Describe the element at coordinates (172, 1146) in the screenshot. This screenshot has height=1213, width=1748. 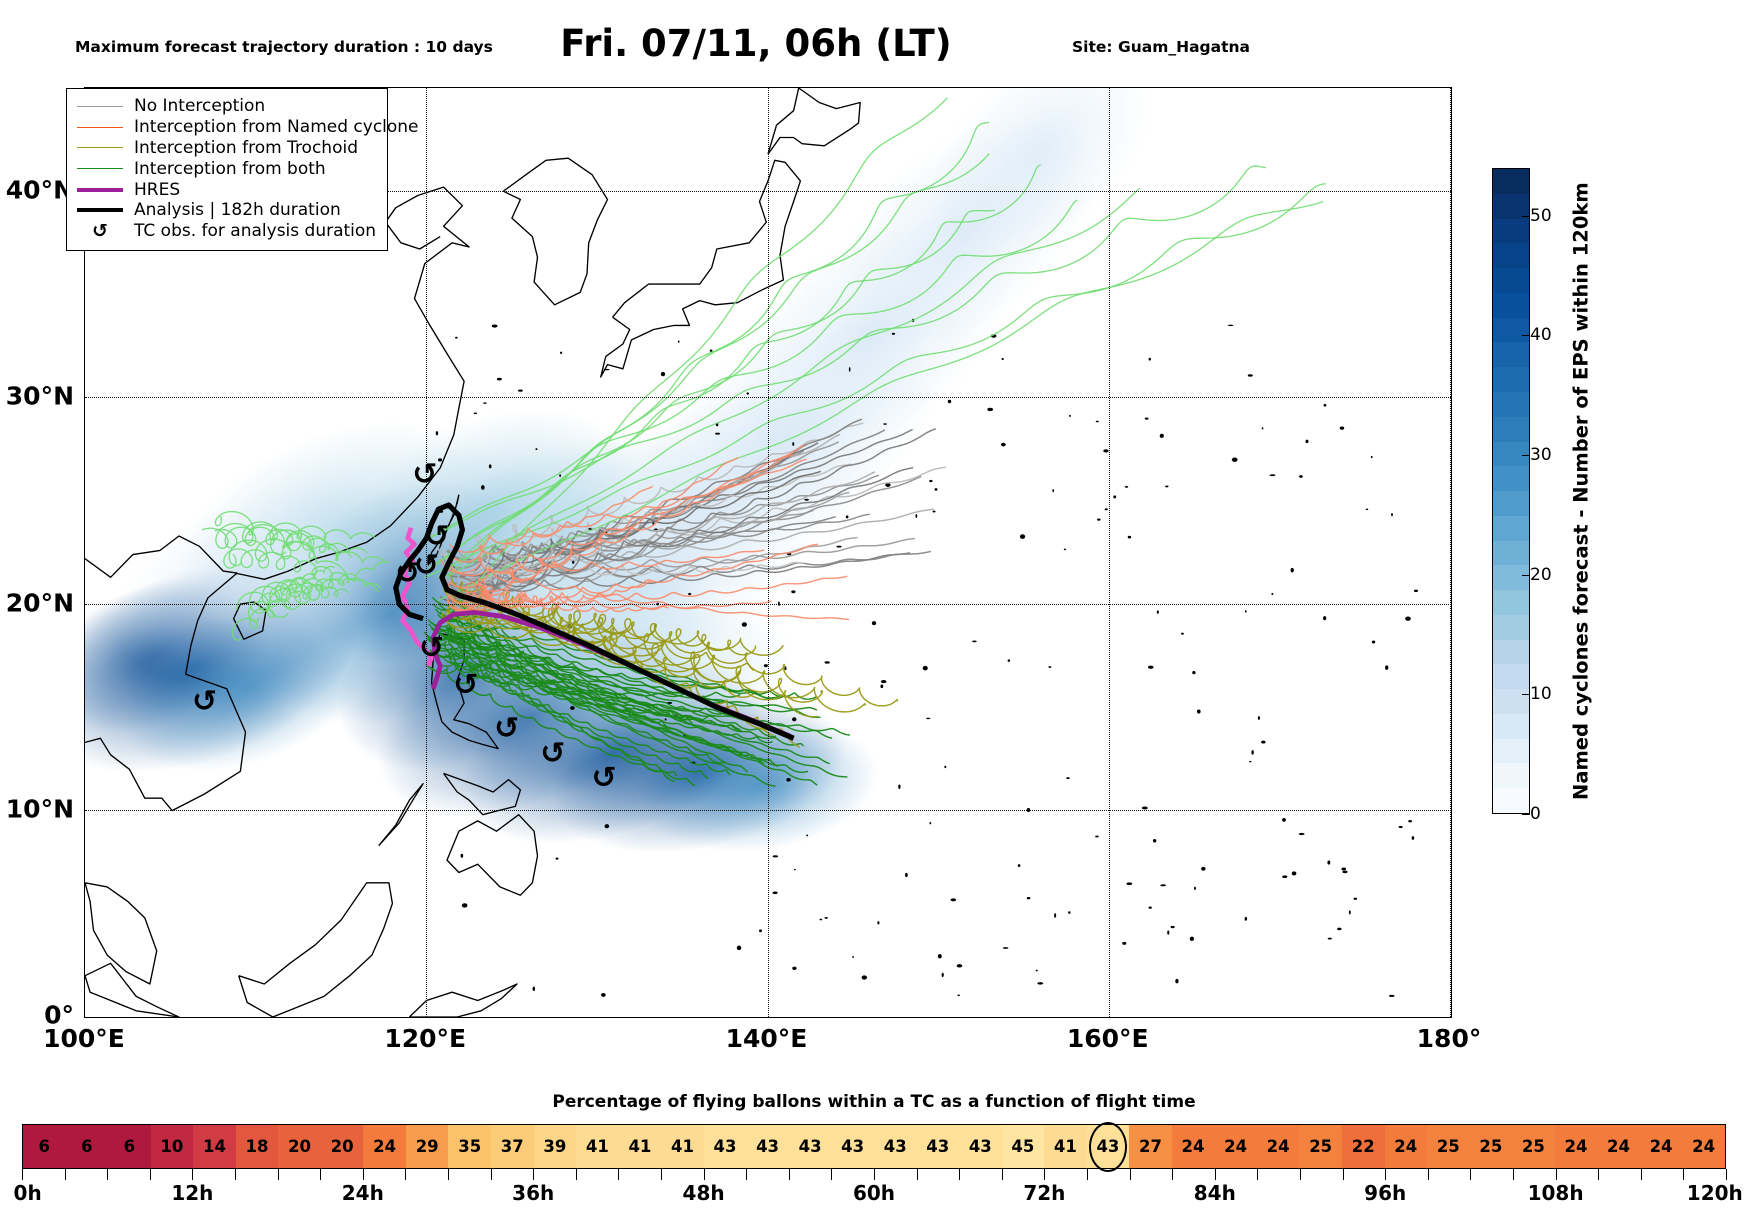
I see `strip-cell-3: 10` at that location.